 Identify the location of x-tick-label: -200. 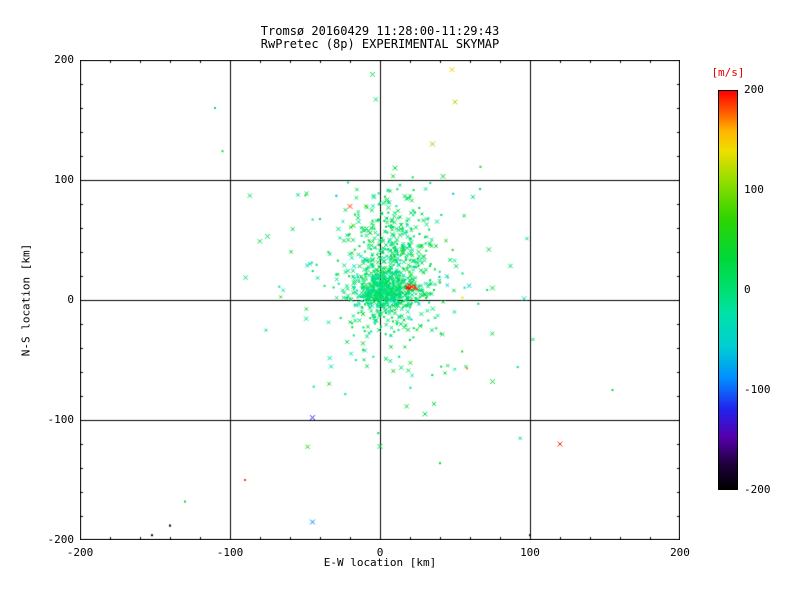
(80, 552).